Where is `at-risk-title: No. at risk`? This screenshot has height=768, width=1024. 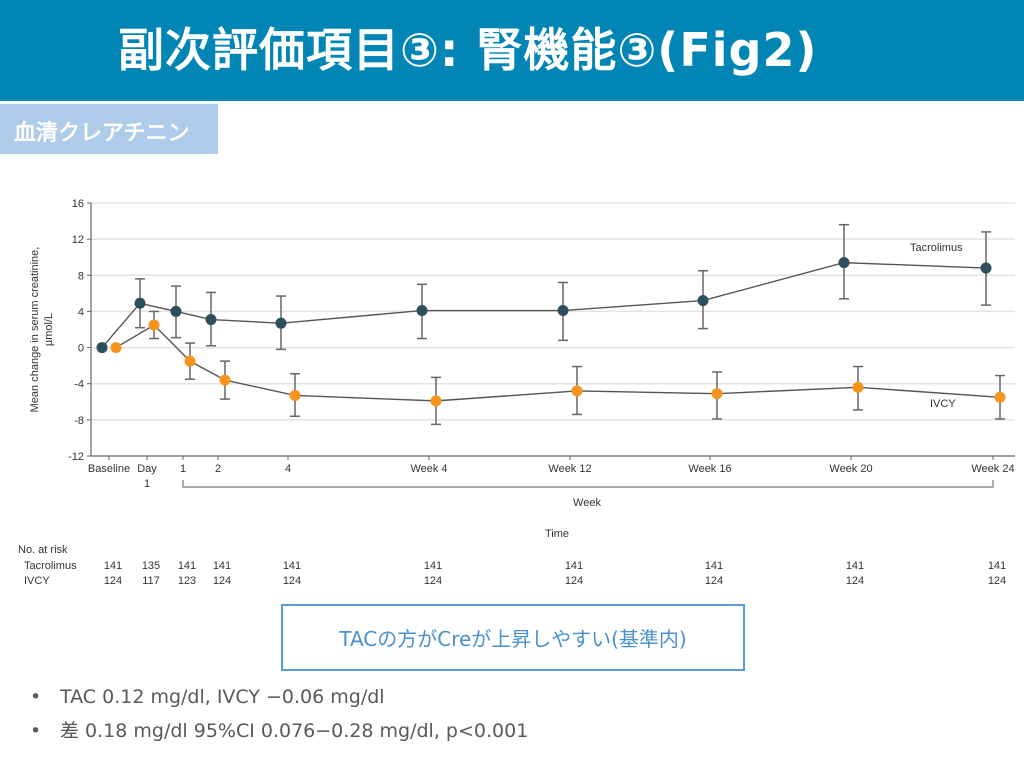 at-risk-title: No. at risk is located at coordinates (43, 550).